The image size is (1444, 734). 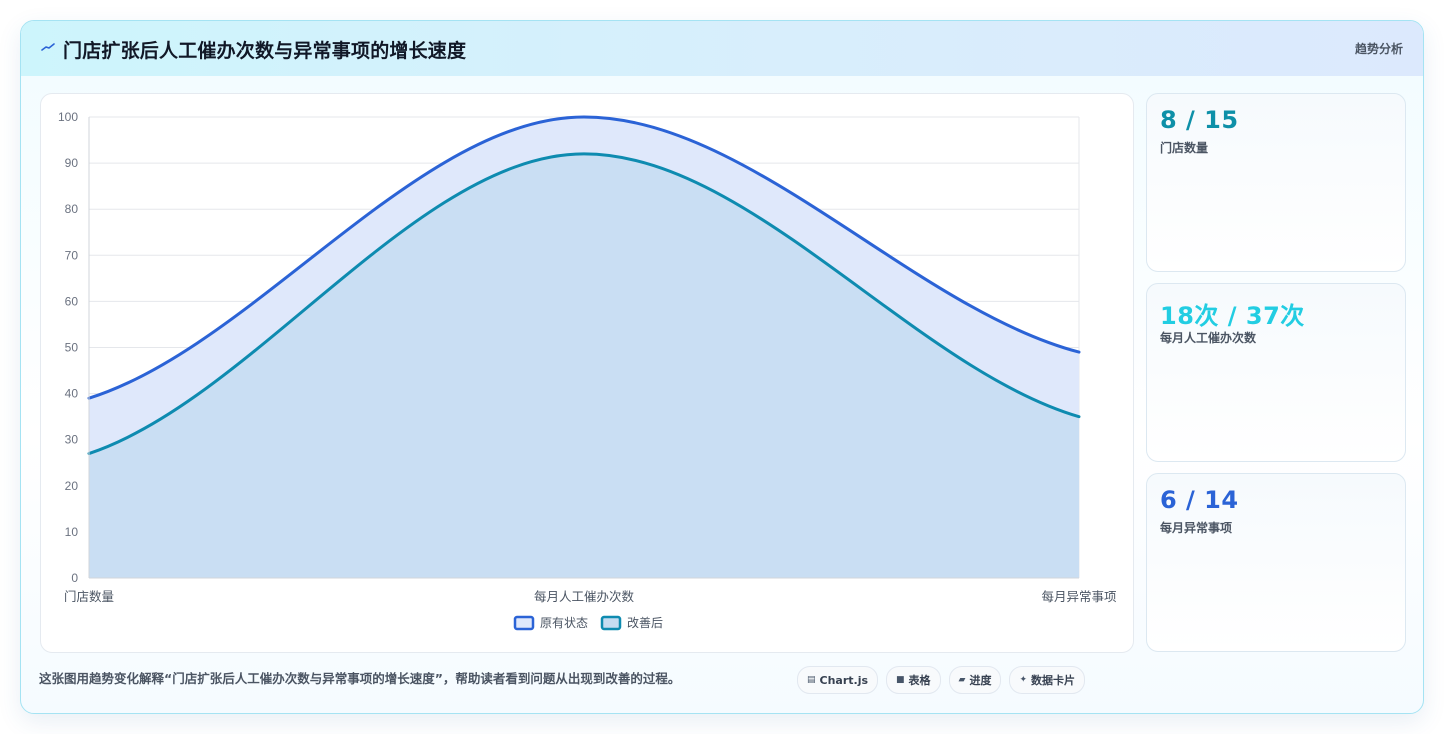 What do you see at coordinates (72, 255) in the screenshot?
I see `y-tick-label: 70` at bounding box center [72, 255].